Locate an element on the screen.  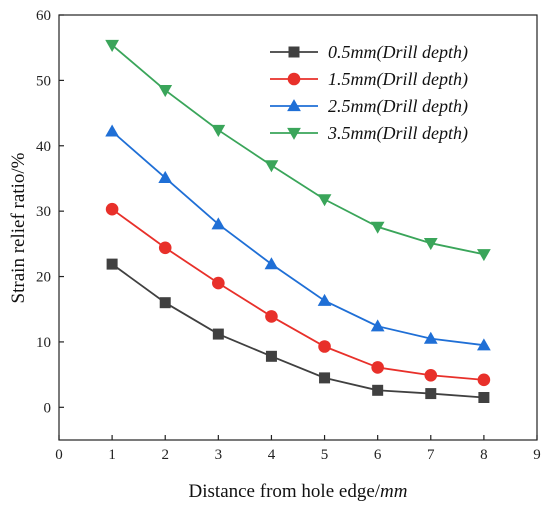
x-tick-label: 5 is located at coordinates (325, 455).